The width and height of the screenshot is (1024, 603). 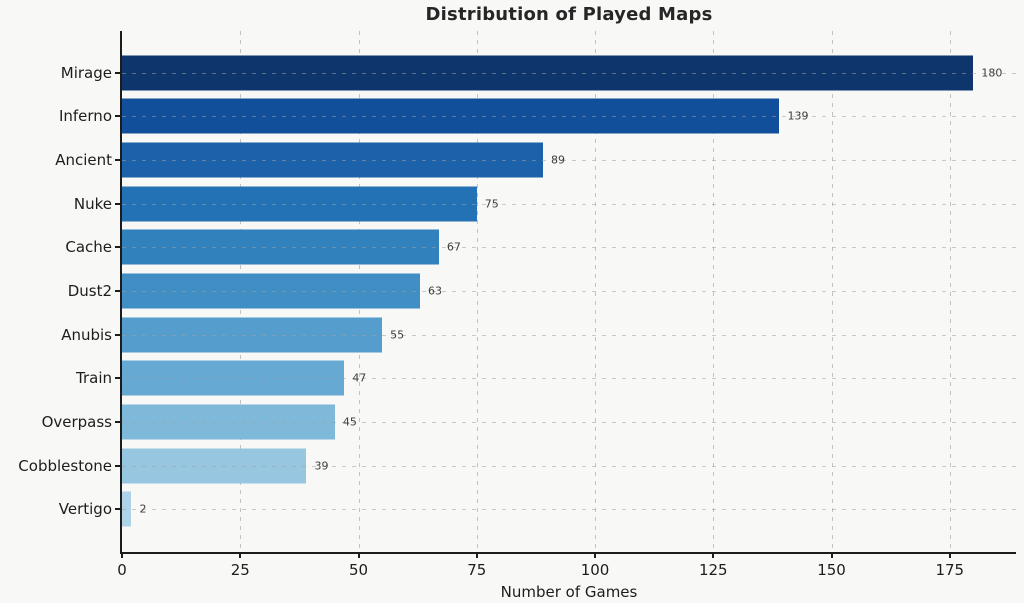 I want to click on bar-row: Mirage 180, so click(x=538, y=73).